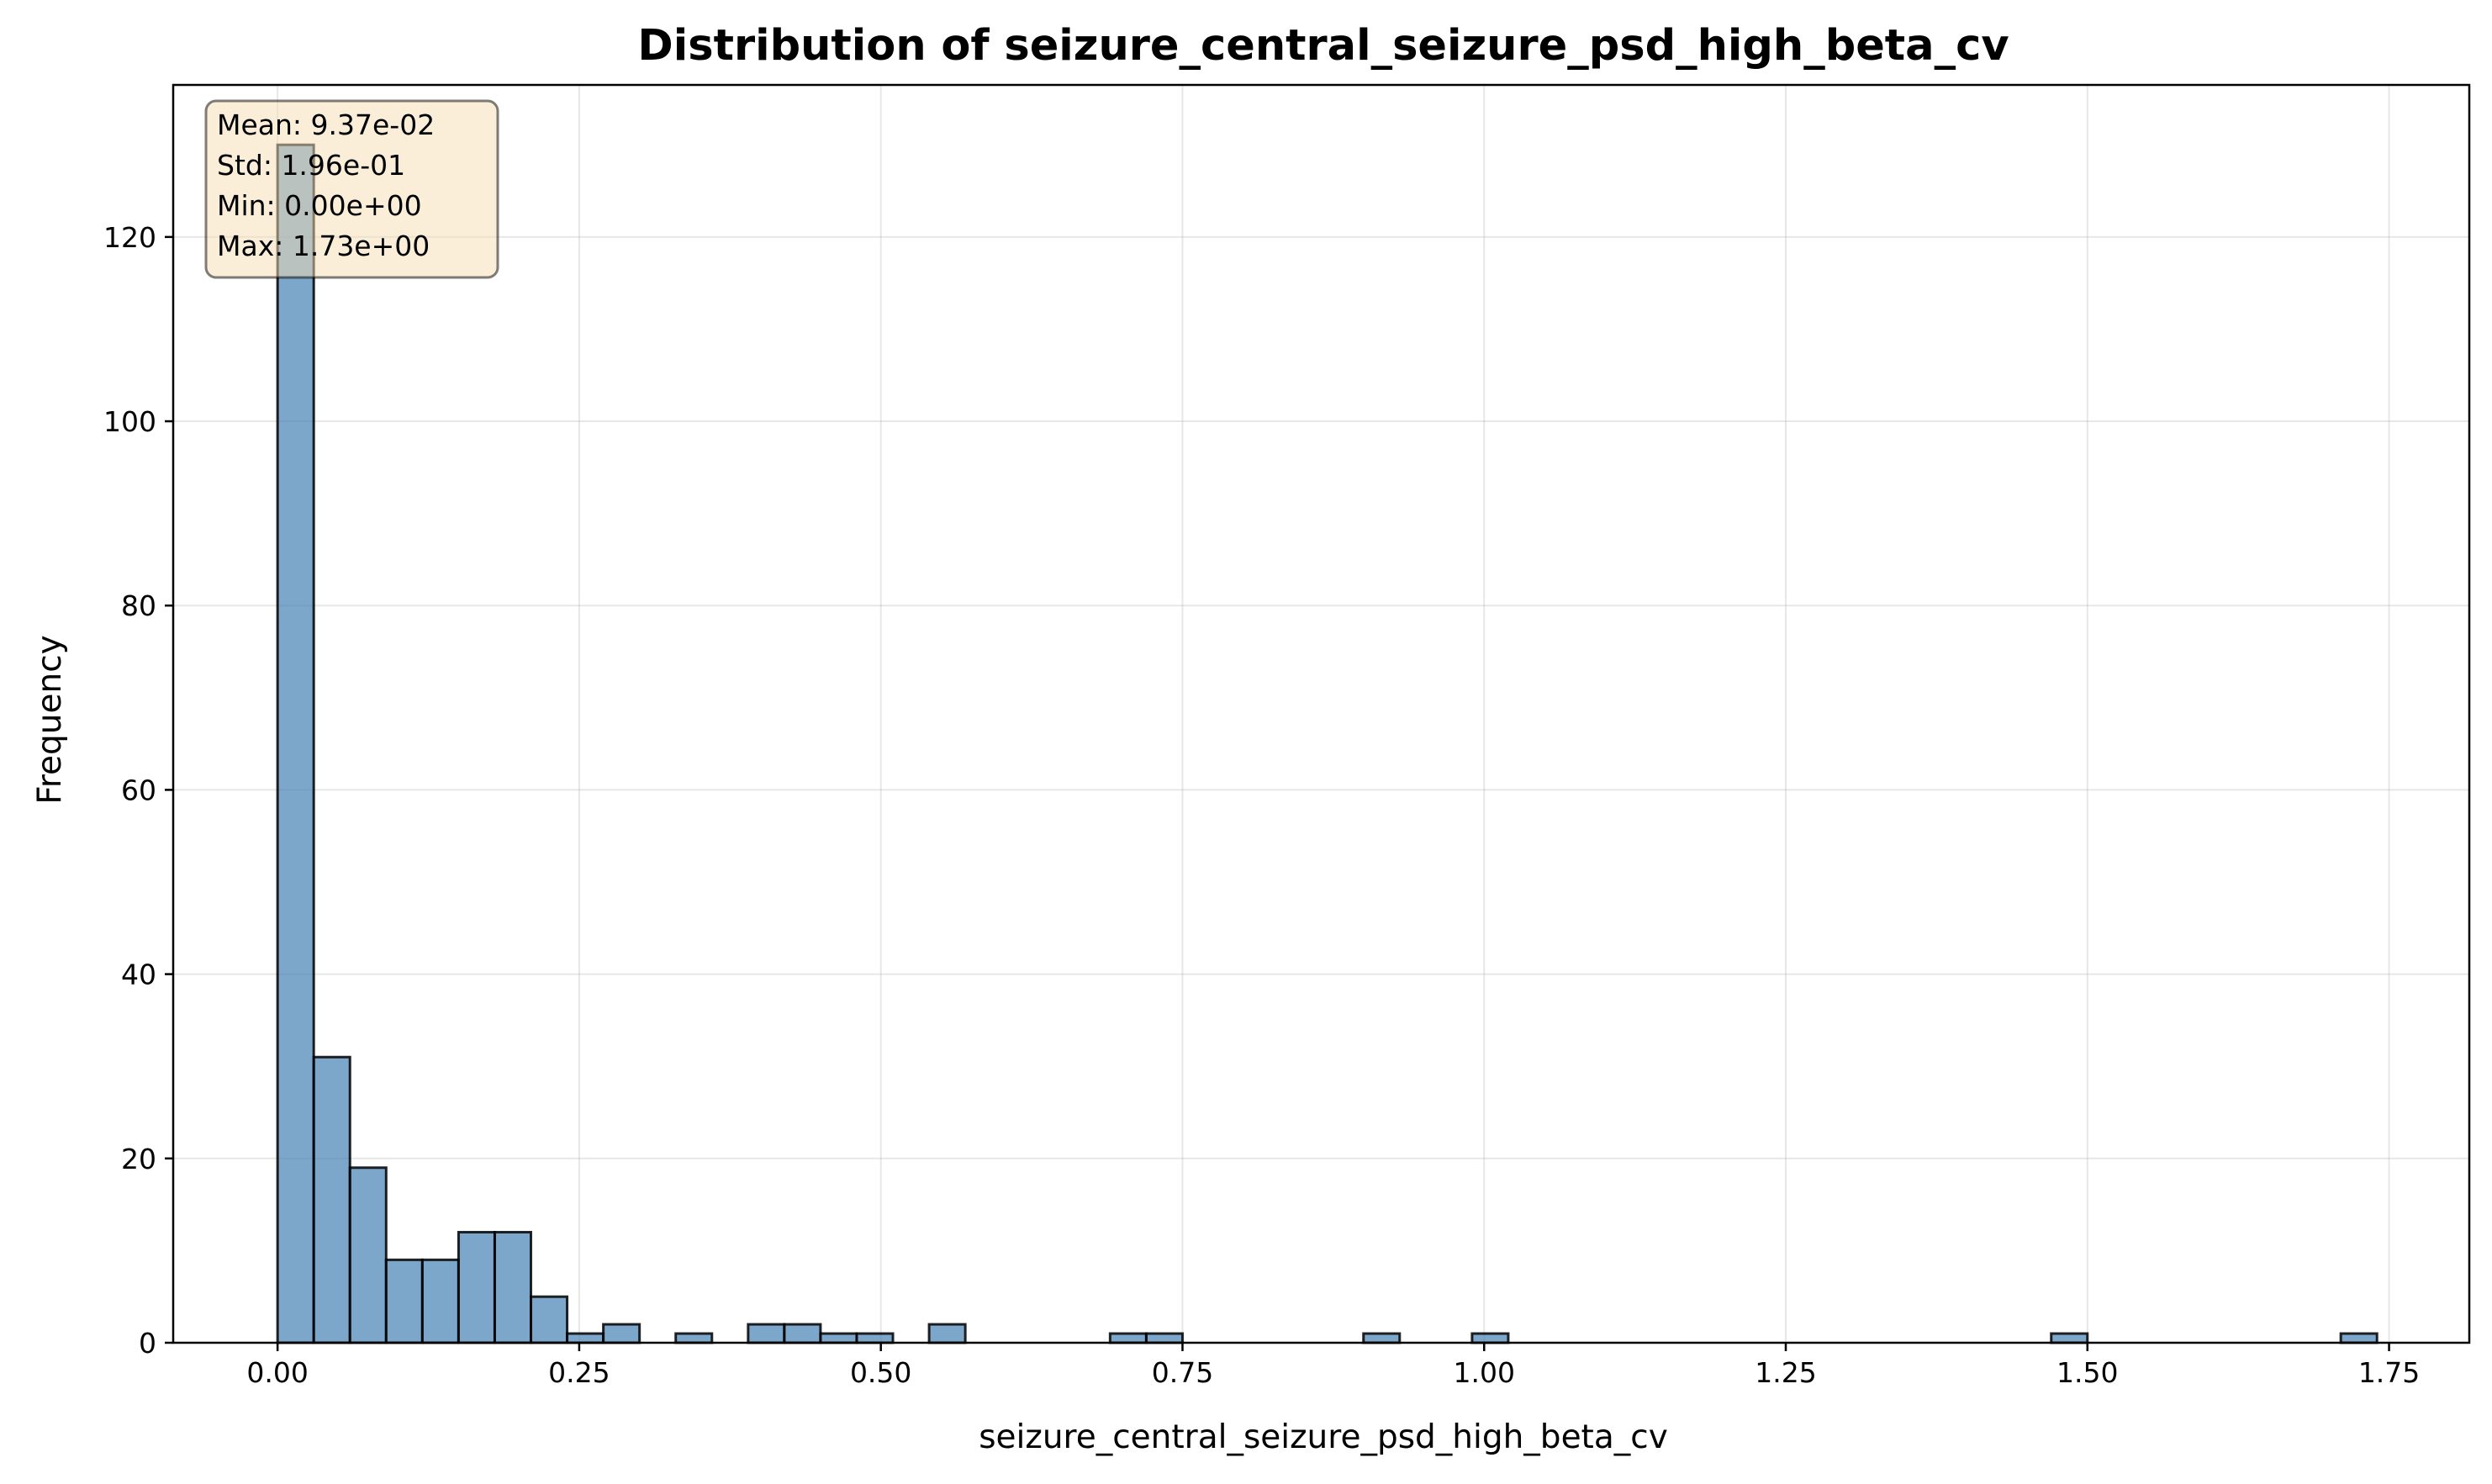 This screenshot has height=1484, width=2492. I want to click on x-tick-label: 0.50, so click(880, 1372).